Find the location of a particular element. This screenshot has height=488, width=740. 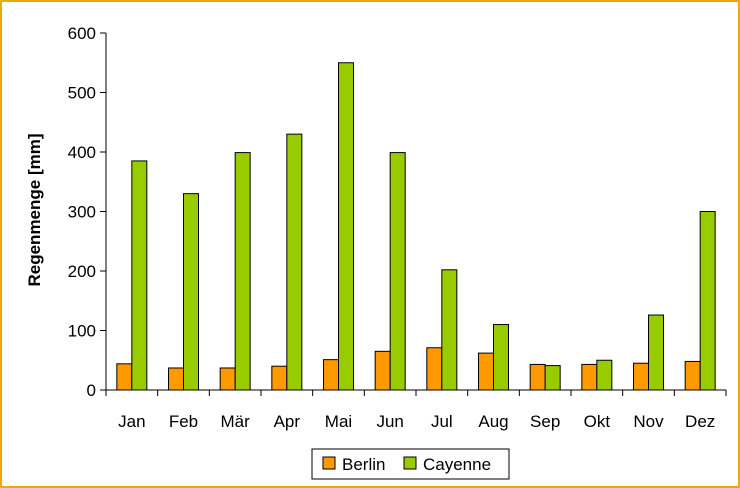

bar-cayenne-mai is located at coordinates (346, 226).